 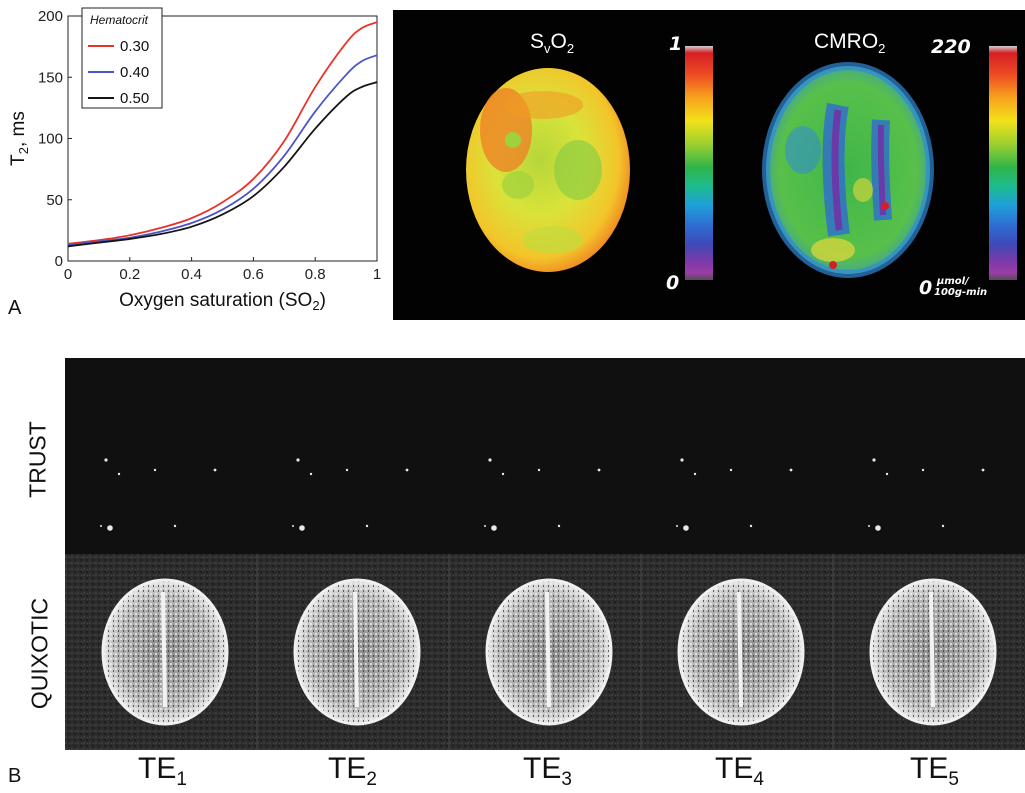 I want to click on svo2-map, so click(x=548, y=170).